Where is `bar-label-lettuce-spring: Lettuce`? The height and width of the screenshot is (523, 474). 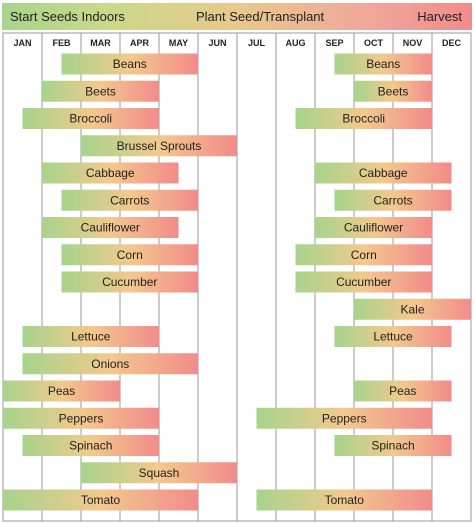 bar-label-lettuce-spring: Lettuce is located at coordinates (91, 337).